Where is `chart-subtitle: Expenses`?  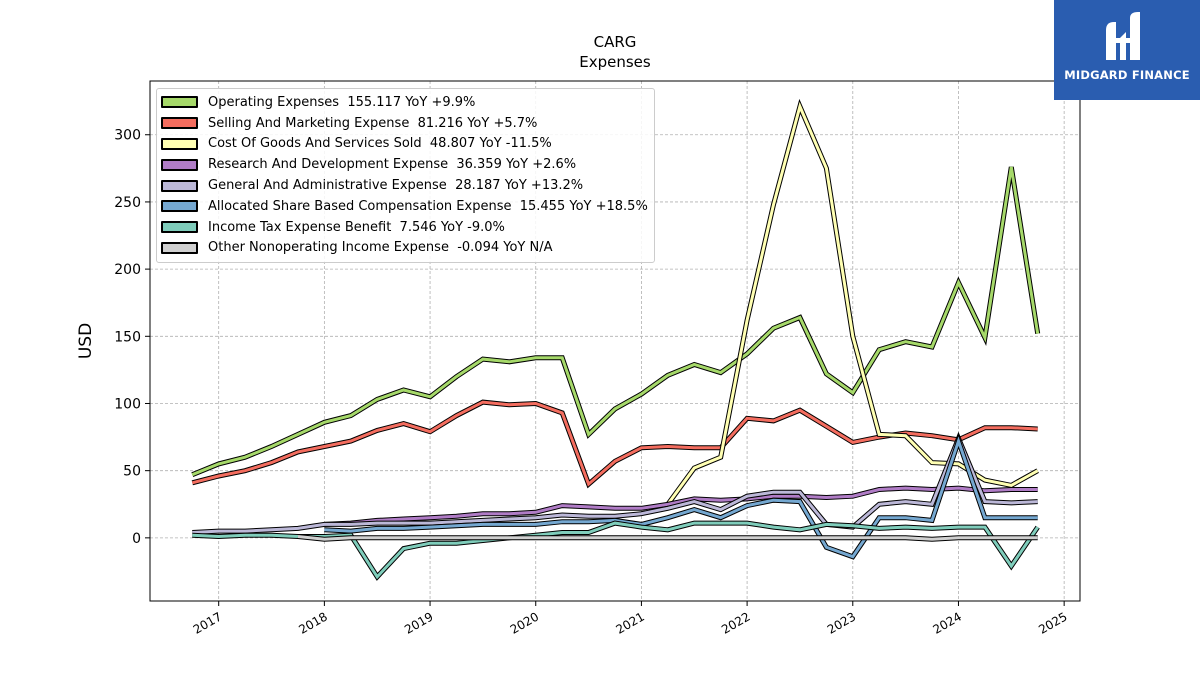 chart-subtitle: Expenses is located at coordinates (615, 62).